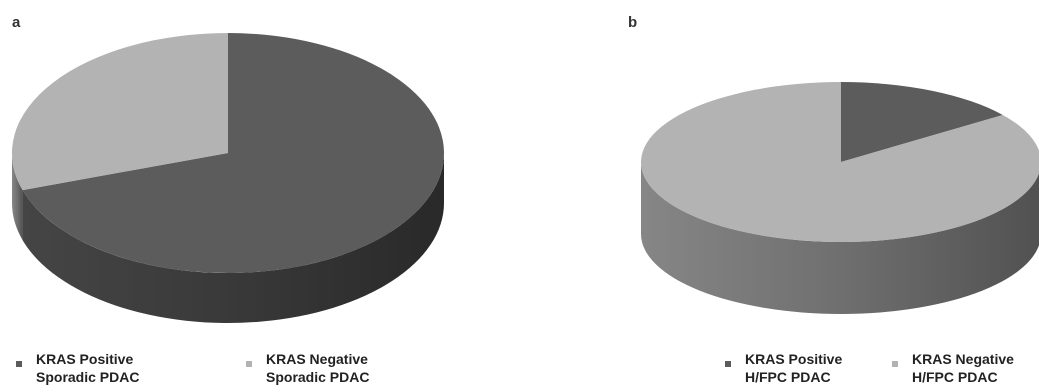  Describe the element at coordinates (88, 368) in the screenshot. I see `legend-label: KRAS Positive Sporadic PDAC` at that location.